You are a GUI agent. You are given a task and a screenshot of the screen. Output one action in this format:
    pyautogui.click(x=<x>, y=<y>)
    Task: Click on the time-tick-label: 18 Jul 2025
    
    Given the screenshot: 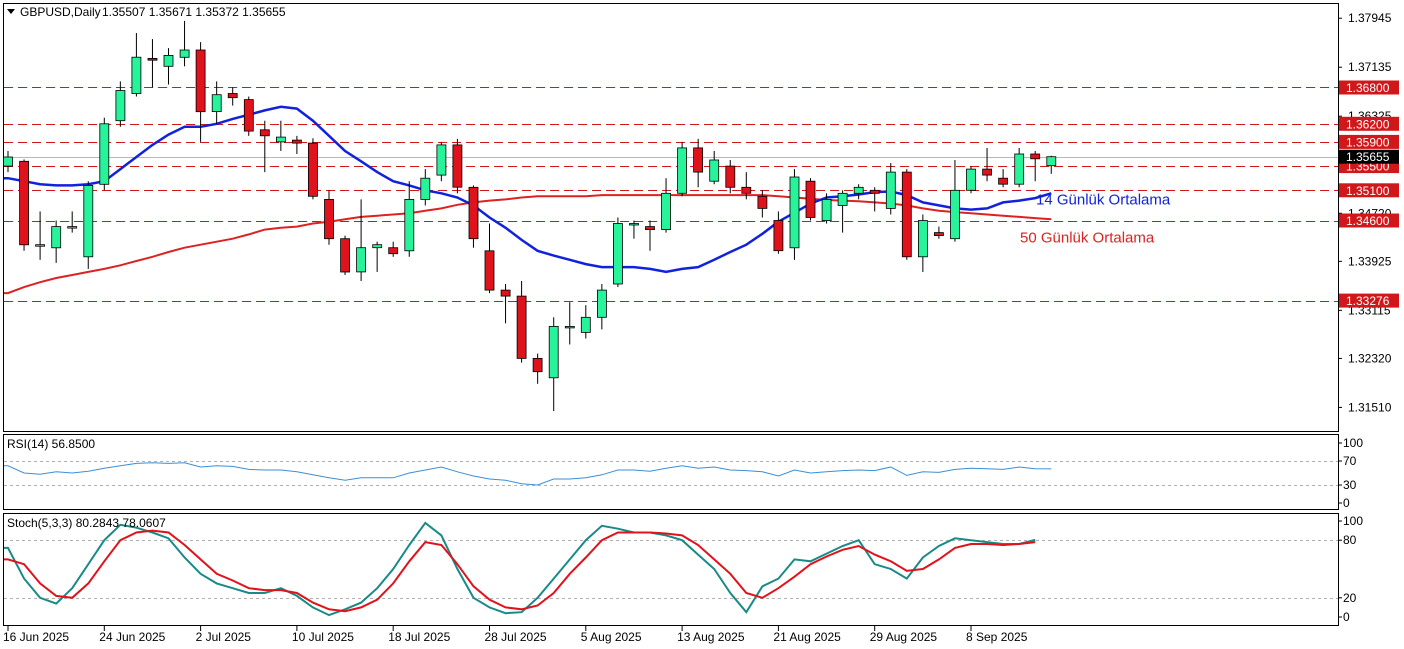 What is the action you would take?
    pyautogui.click(x=419, y=637)
    